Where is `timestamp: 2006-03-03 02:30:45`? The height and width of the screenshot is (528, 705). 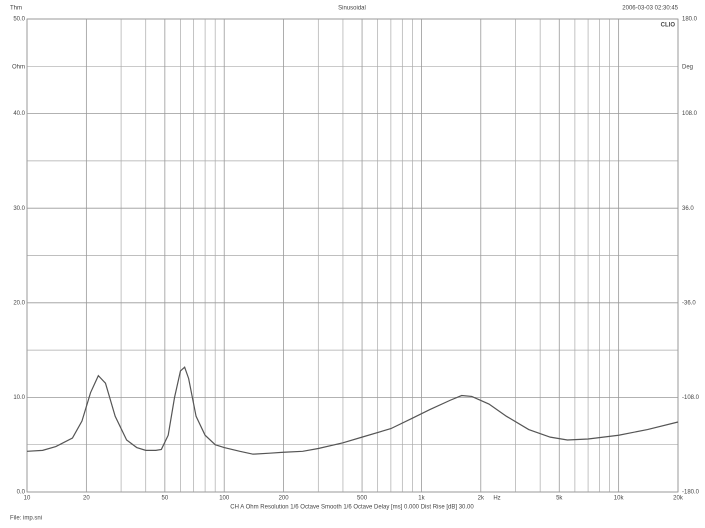
timestamp: 2006-03-03 02:30:45 is located at coordinates (650, 9).